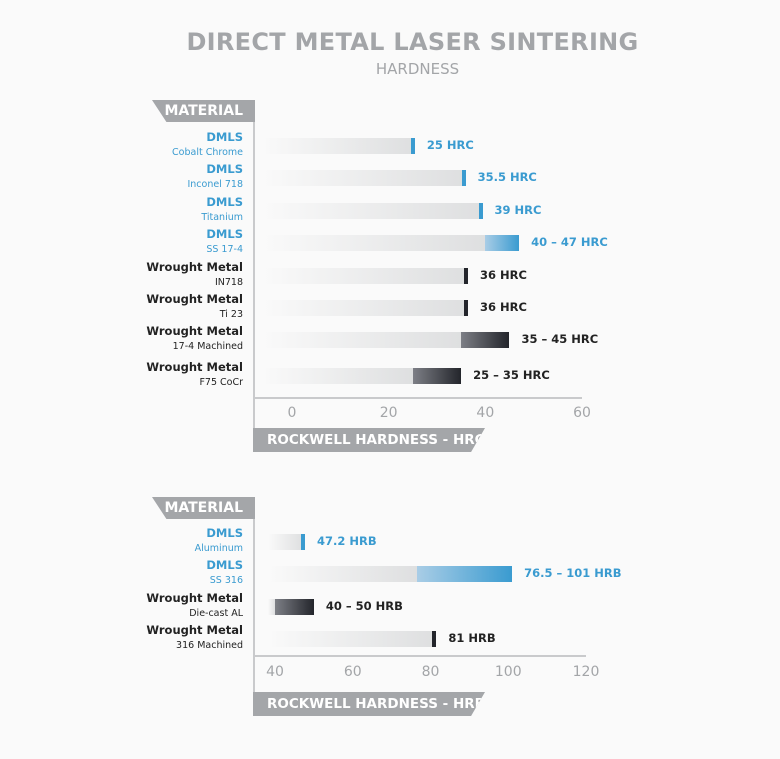 This screenshot has height=759, width=780. Describe the element at coordinates (369, 704) in the screenshot. I see `x-axis-label: ROCKWELL HARDNESS - HRB` at that location.